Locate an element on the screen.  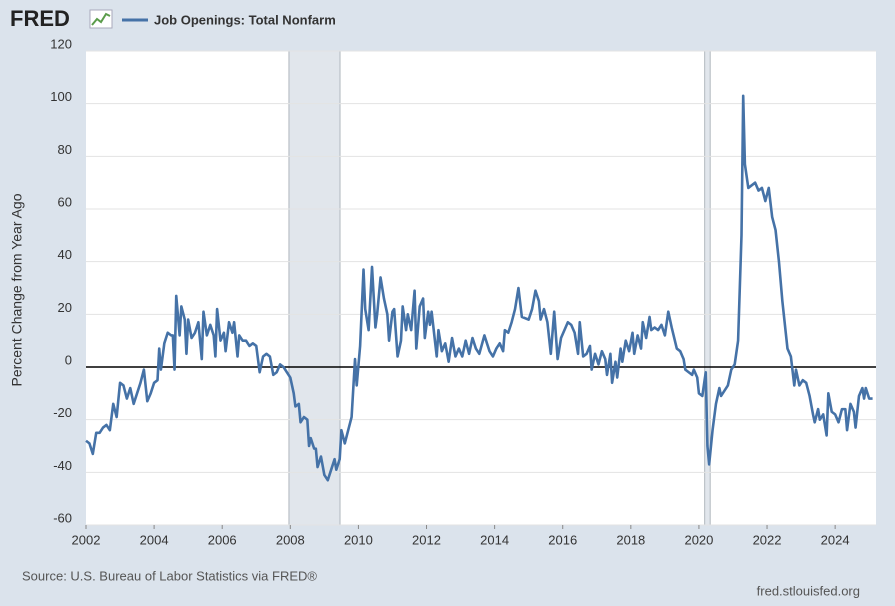
x-tick-label: 2012 is located at coordinates (426, 539).